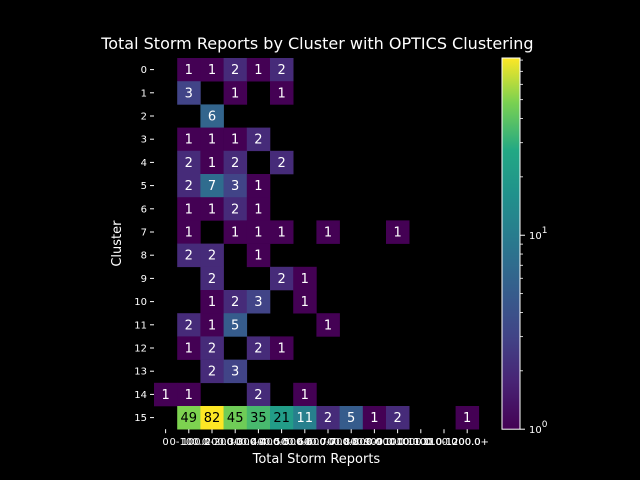 The height and width of the screenshot is (480, 640). What do you see at coordinates (144, 70) in the screenshot?
I see `y-tick-label: 0` at bounding box center [144, 70].